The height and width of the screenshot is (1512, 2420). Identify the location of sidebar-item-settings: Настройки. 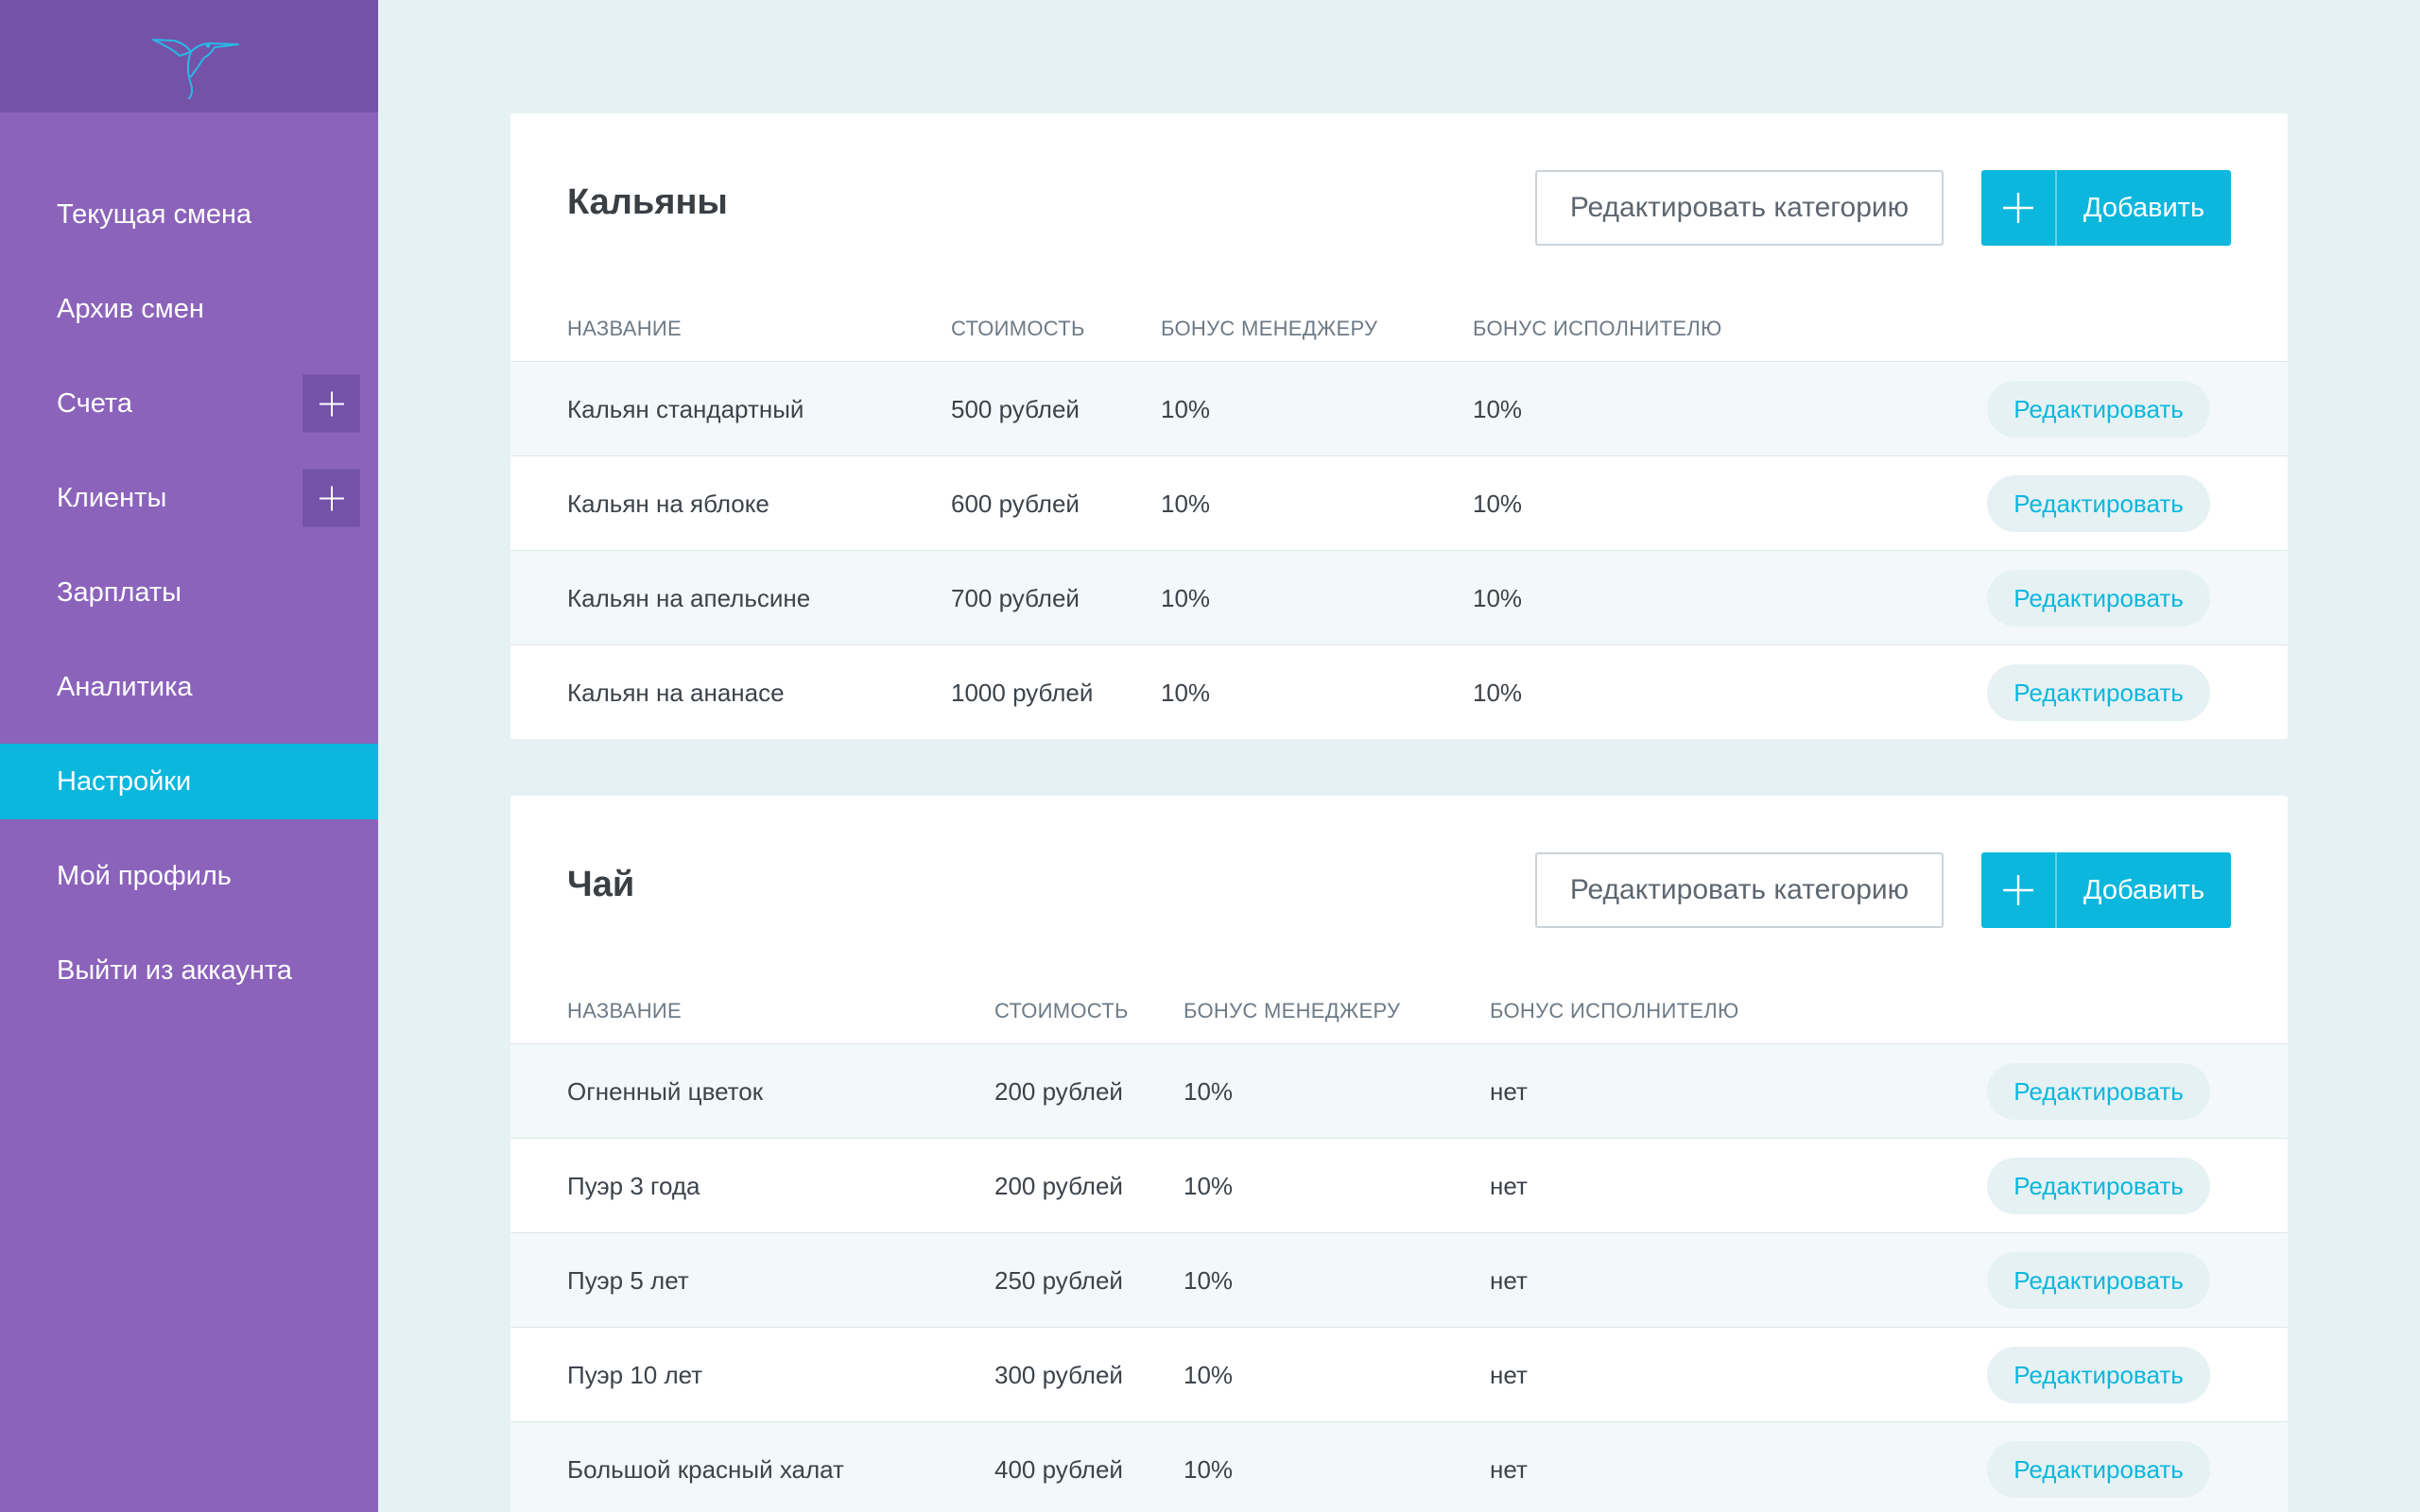
(189, 781).